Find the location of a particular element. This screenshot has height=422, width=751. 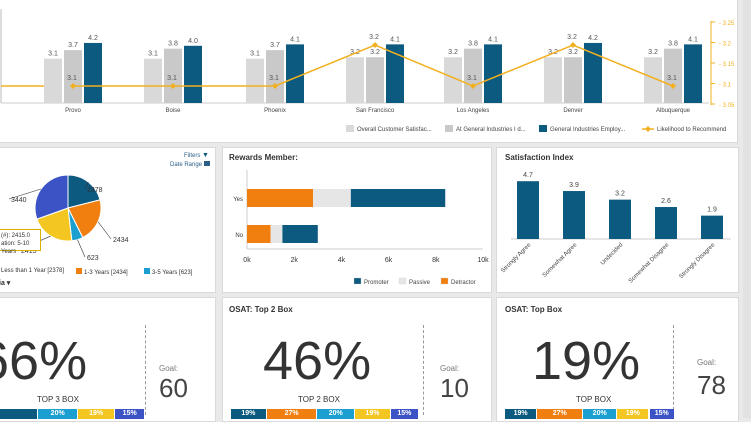

legend-item-1-3: 1-3 Years [2434] is located at coordinates (102, 272).